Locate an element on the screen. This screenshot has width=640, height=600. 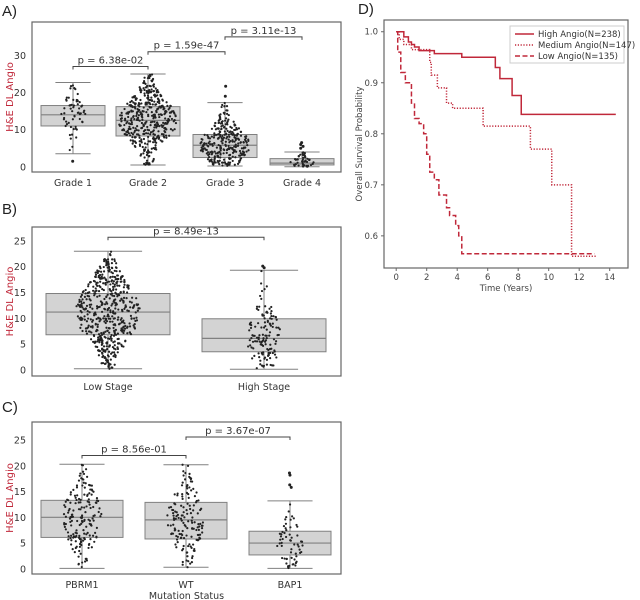
y-tick-label: 20 is located at coordinates (20, 267).